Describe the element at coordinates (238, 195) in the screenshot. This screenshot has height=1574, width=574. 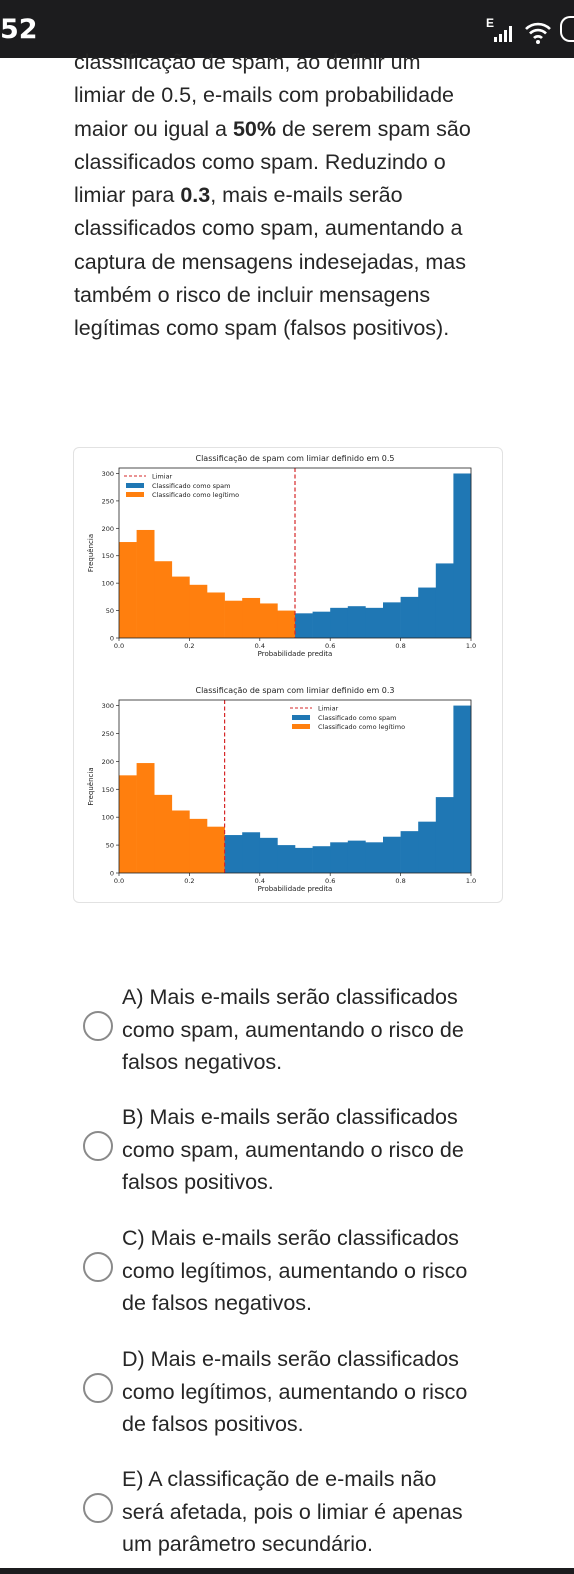
I see `explanation-line: limiar para 0.3, mais e-mails serão` at that location.